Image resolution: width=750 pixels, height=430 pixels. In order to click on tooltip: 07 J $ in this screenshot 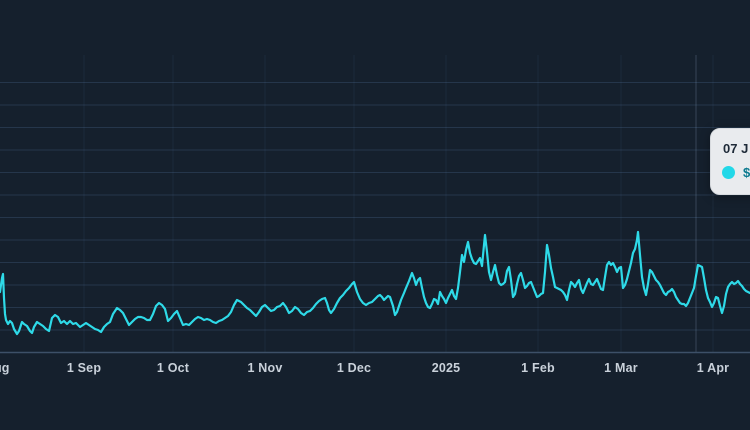, I will do `click(730, 161)`.